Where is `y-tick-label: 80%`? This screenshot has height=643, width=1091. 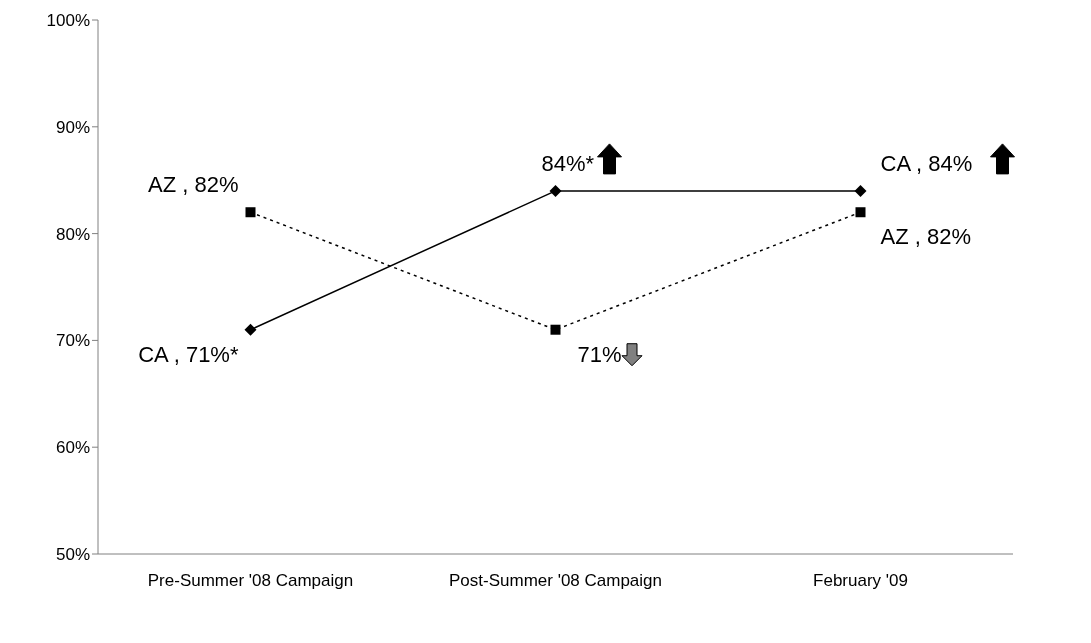
y-tick-label: 80% is located at coordinates (72, 234).